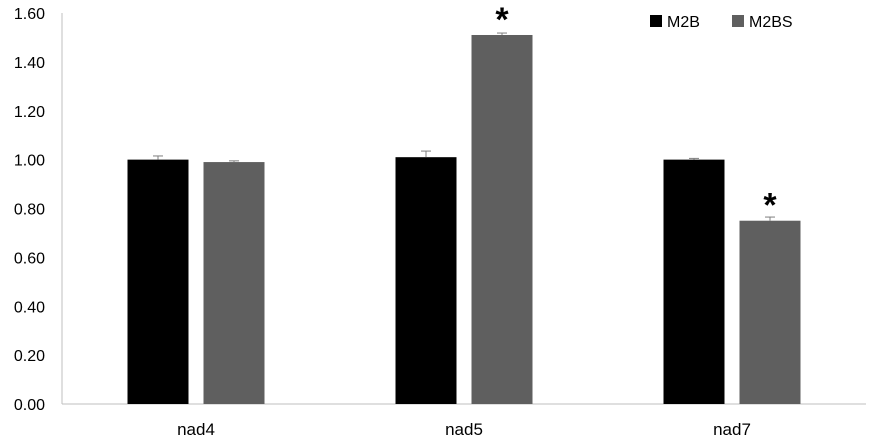 This screenshot has height=441, width=873. Describe the element at coordinates (29, 14) in the screenshot. I see `y-tick-label: 1.60` at that location.